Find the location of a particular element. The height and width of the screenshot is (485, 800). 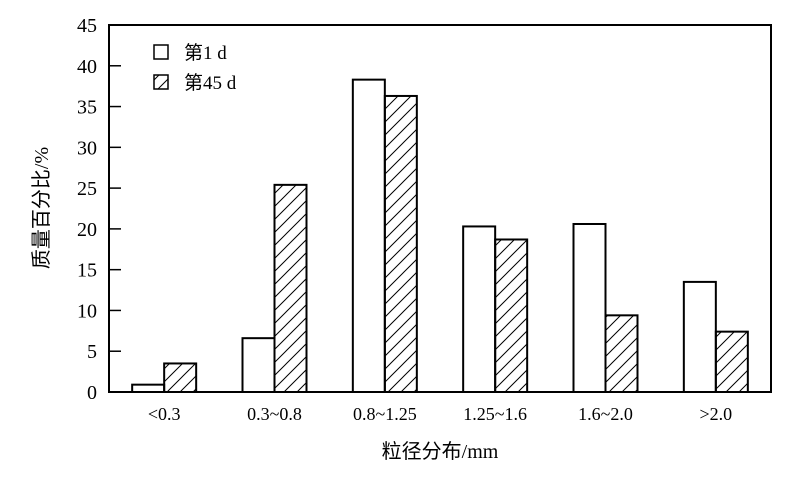

y-axis-label: 质量百分比/% is located at coordinates (41, 208).